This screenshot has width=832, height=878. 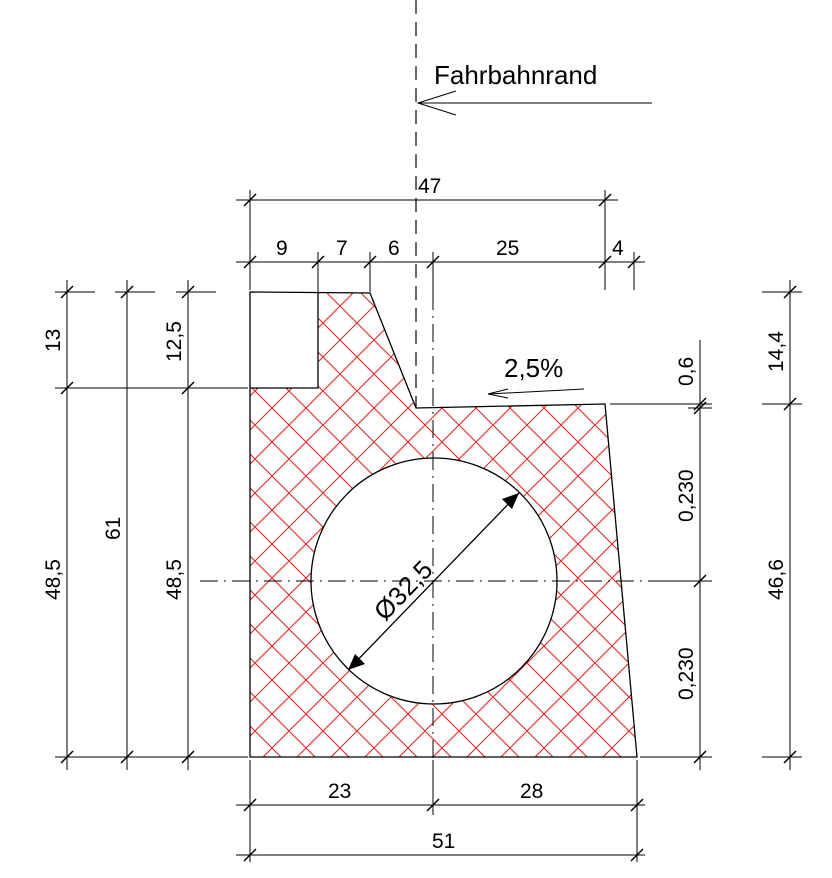 What do you see at coordinates (443, 841) in the screenshot?
I see `dim-51-label: 51` at bounding box center [443, 841].